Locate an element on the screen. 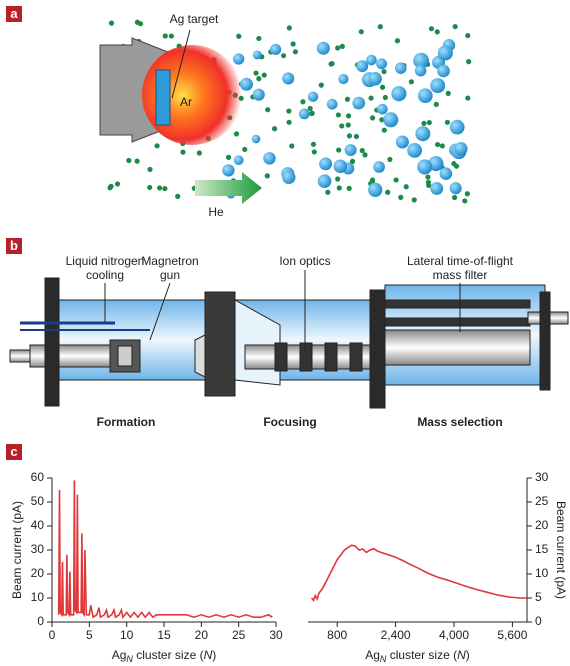  panel-label: c is located at coordinates (13, 451).